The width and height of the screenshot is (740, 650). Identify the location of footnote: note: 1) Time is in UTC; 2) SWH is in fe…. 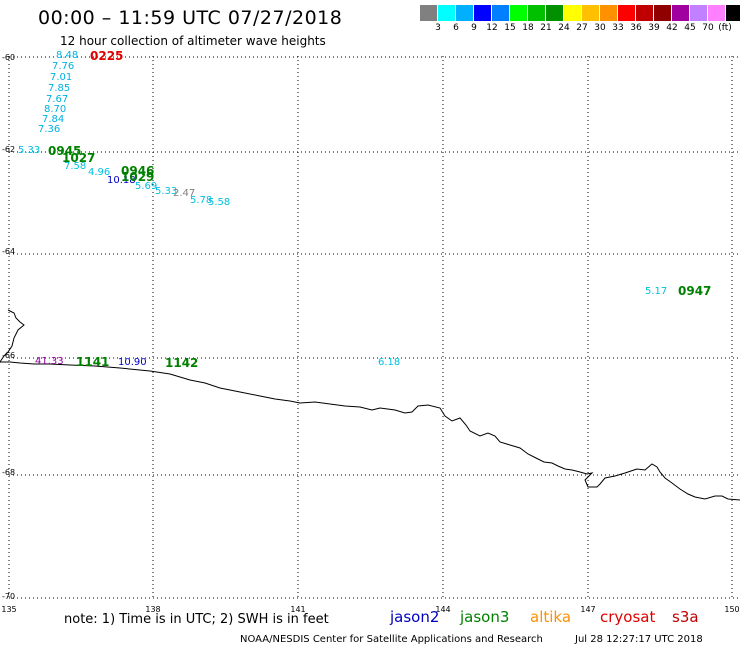
(196, 619).